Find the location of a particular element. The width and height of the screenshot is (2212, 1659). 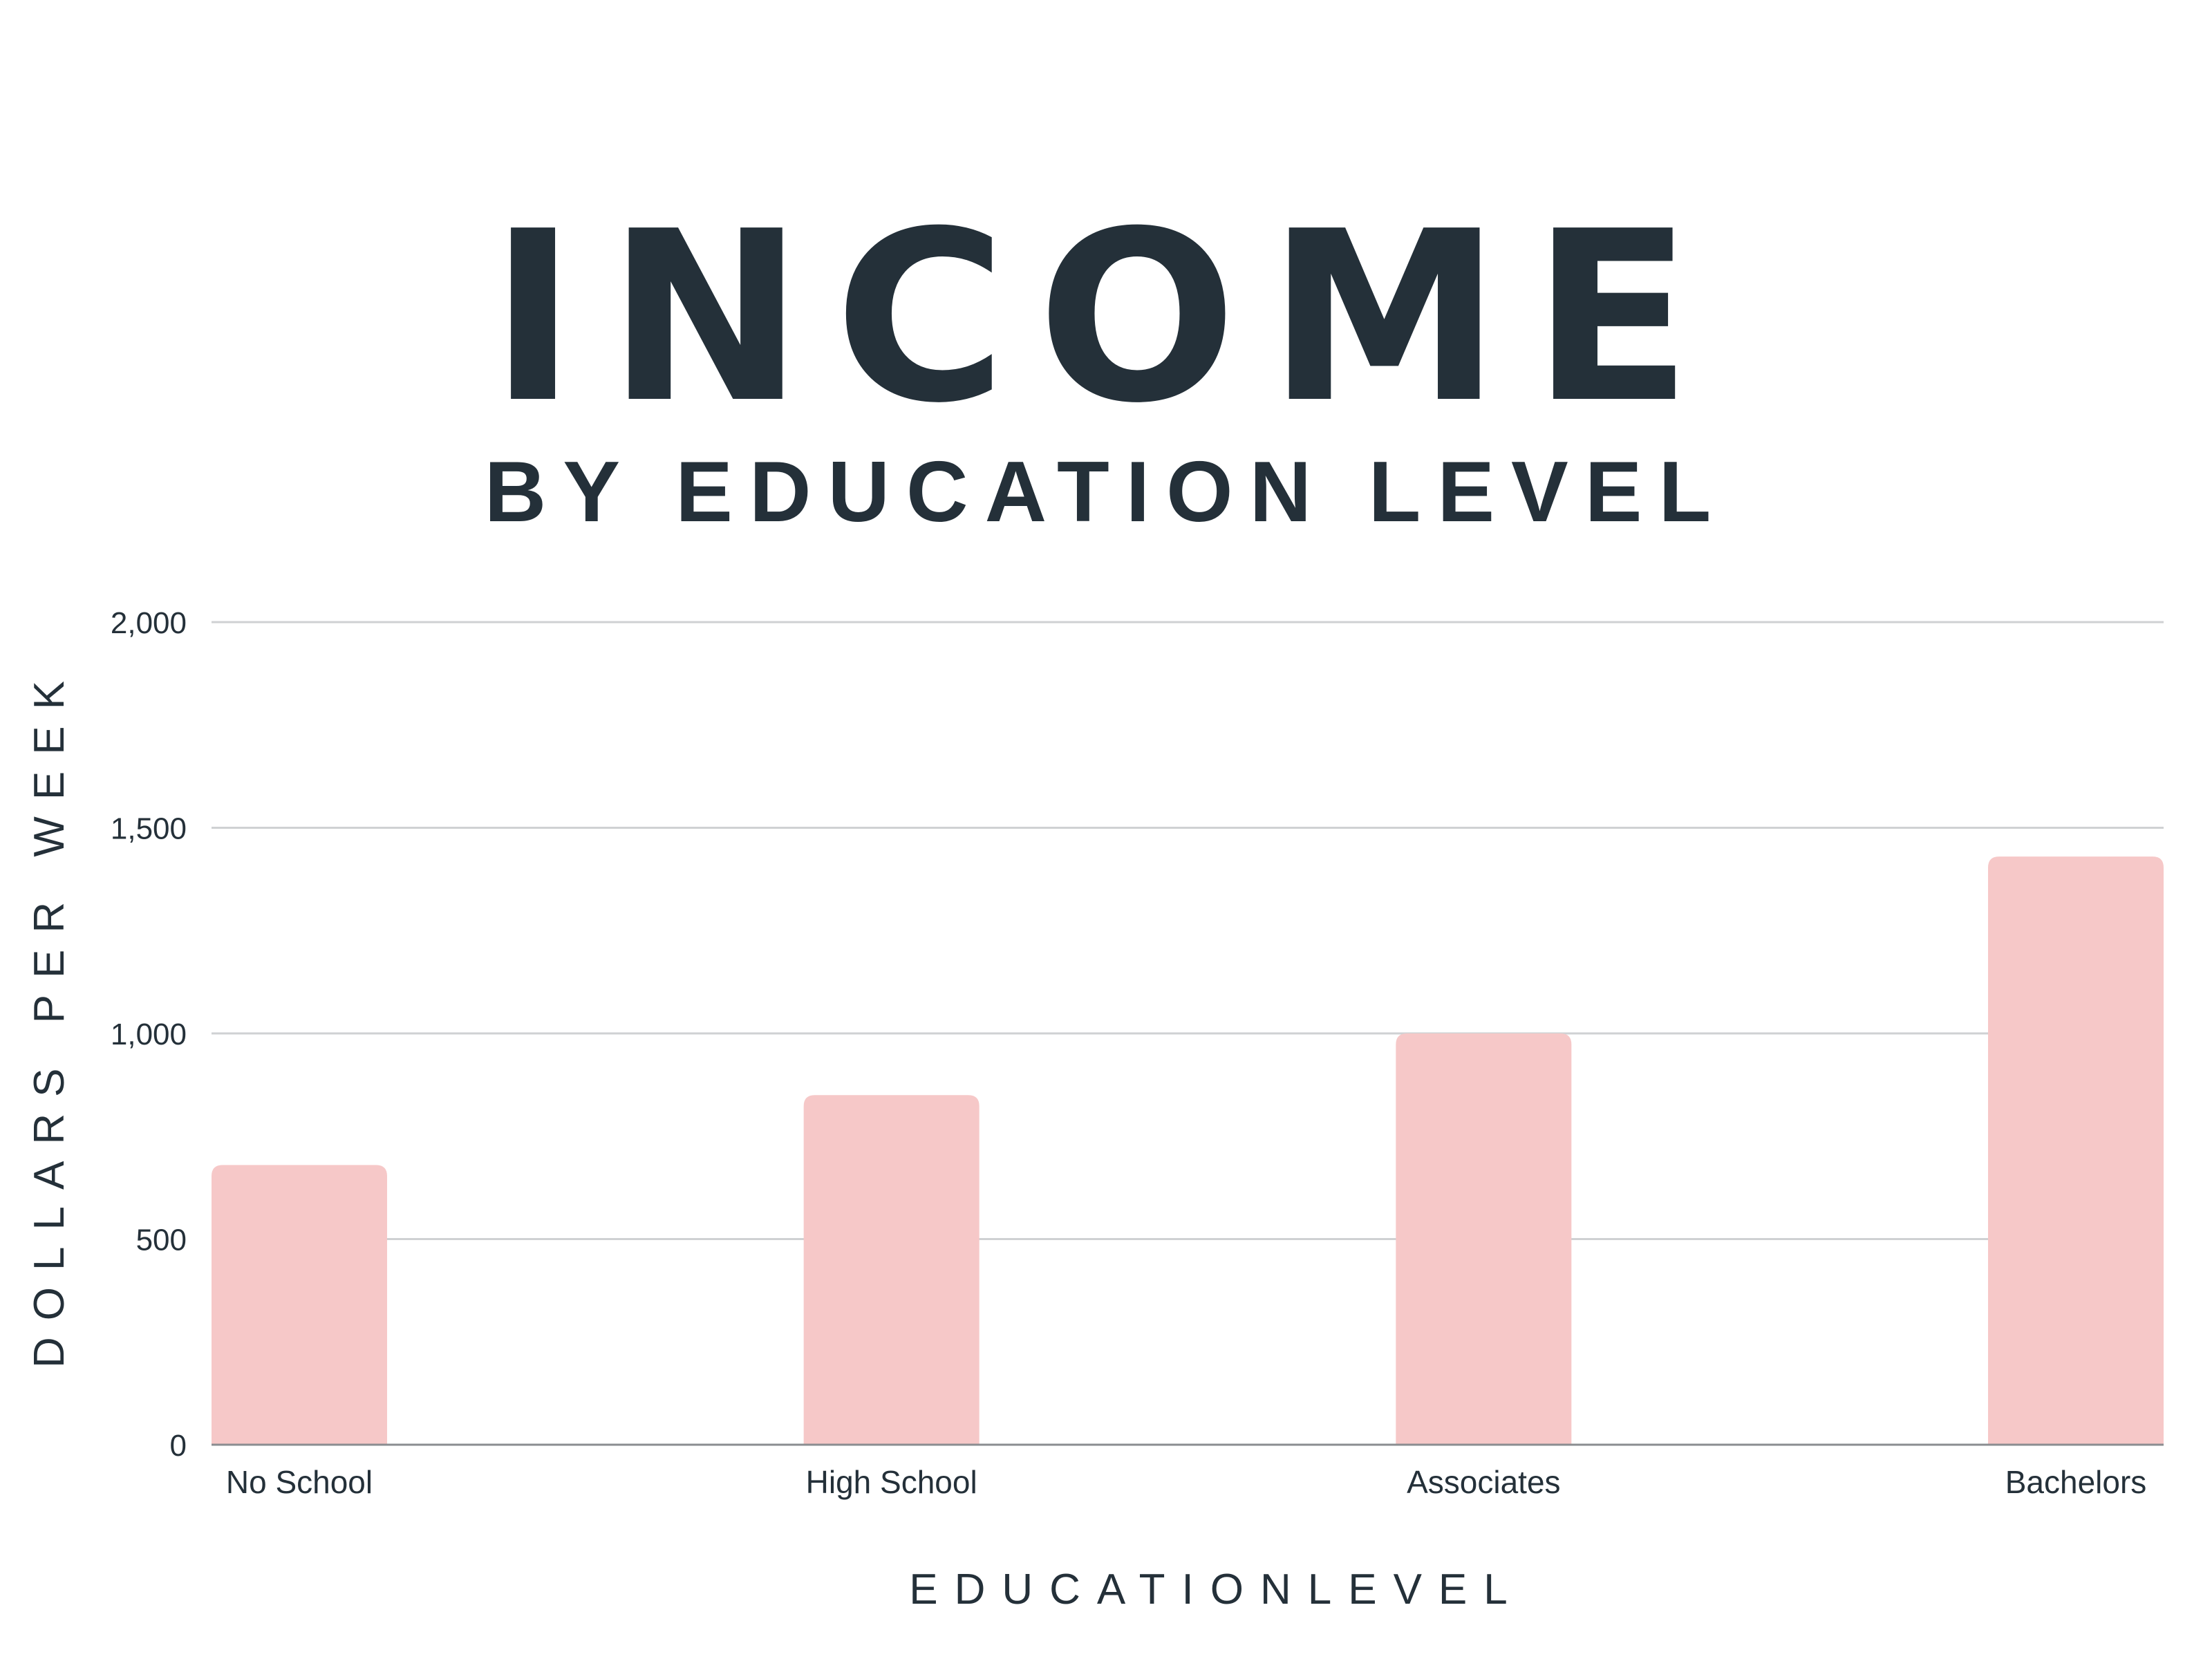

y-tick-label: 1,500 is located at coordinates (149, 829).